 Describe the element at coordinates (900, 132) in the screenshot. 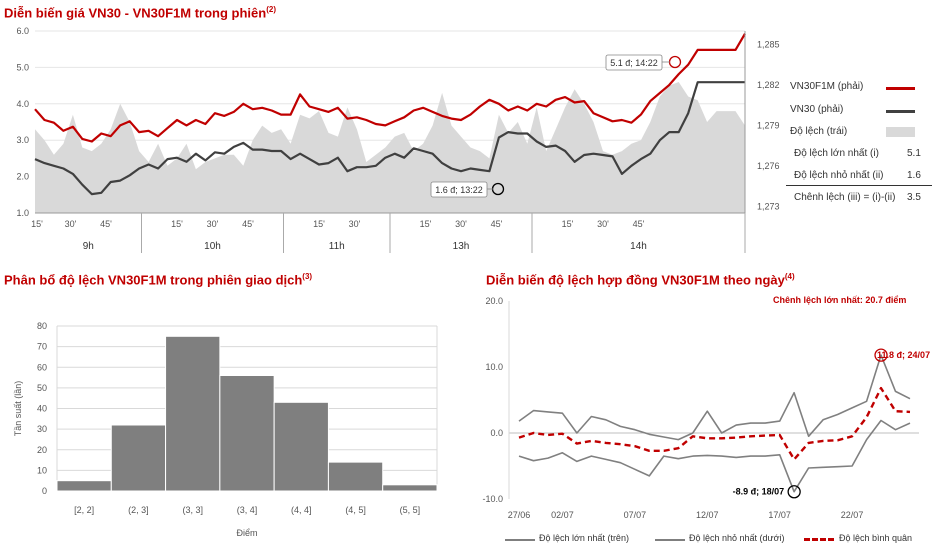

I see `legend-swatch-spread` at that location.